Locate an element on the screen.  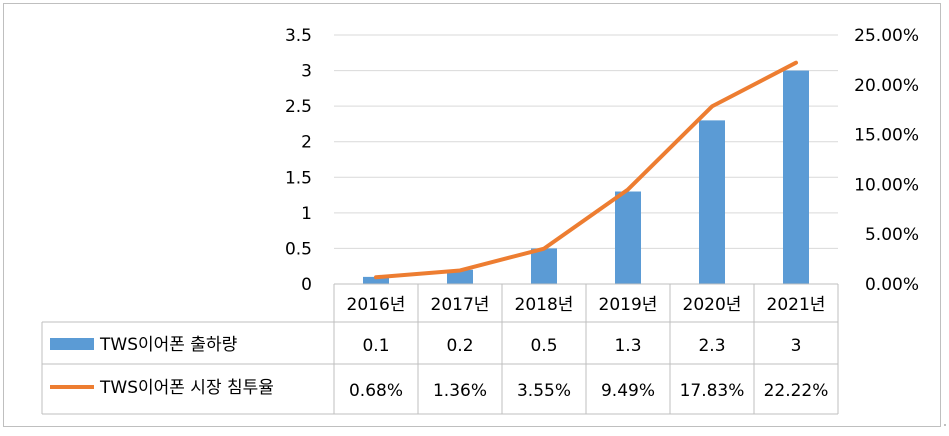
y-right-tick-label: 15.00% is located at coordinates (886, 136).